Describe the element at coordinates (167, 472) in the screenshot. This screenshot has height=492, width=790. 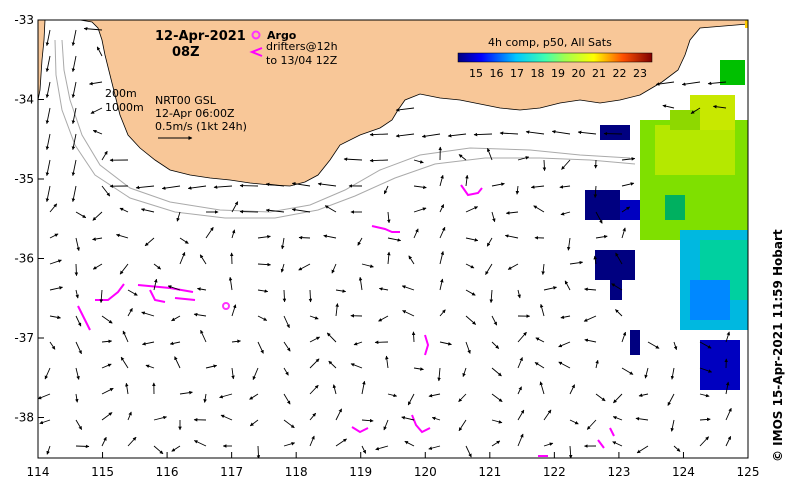
I see `lon-tick-label: 116` at that location.